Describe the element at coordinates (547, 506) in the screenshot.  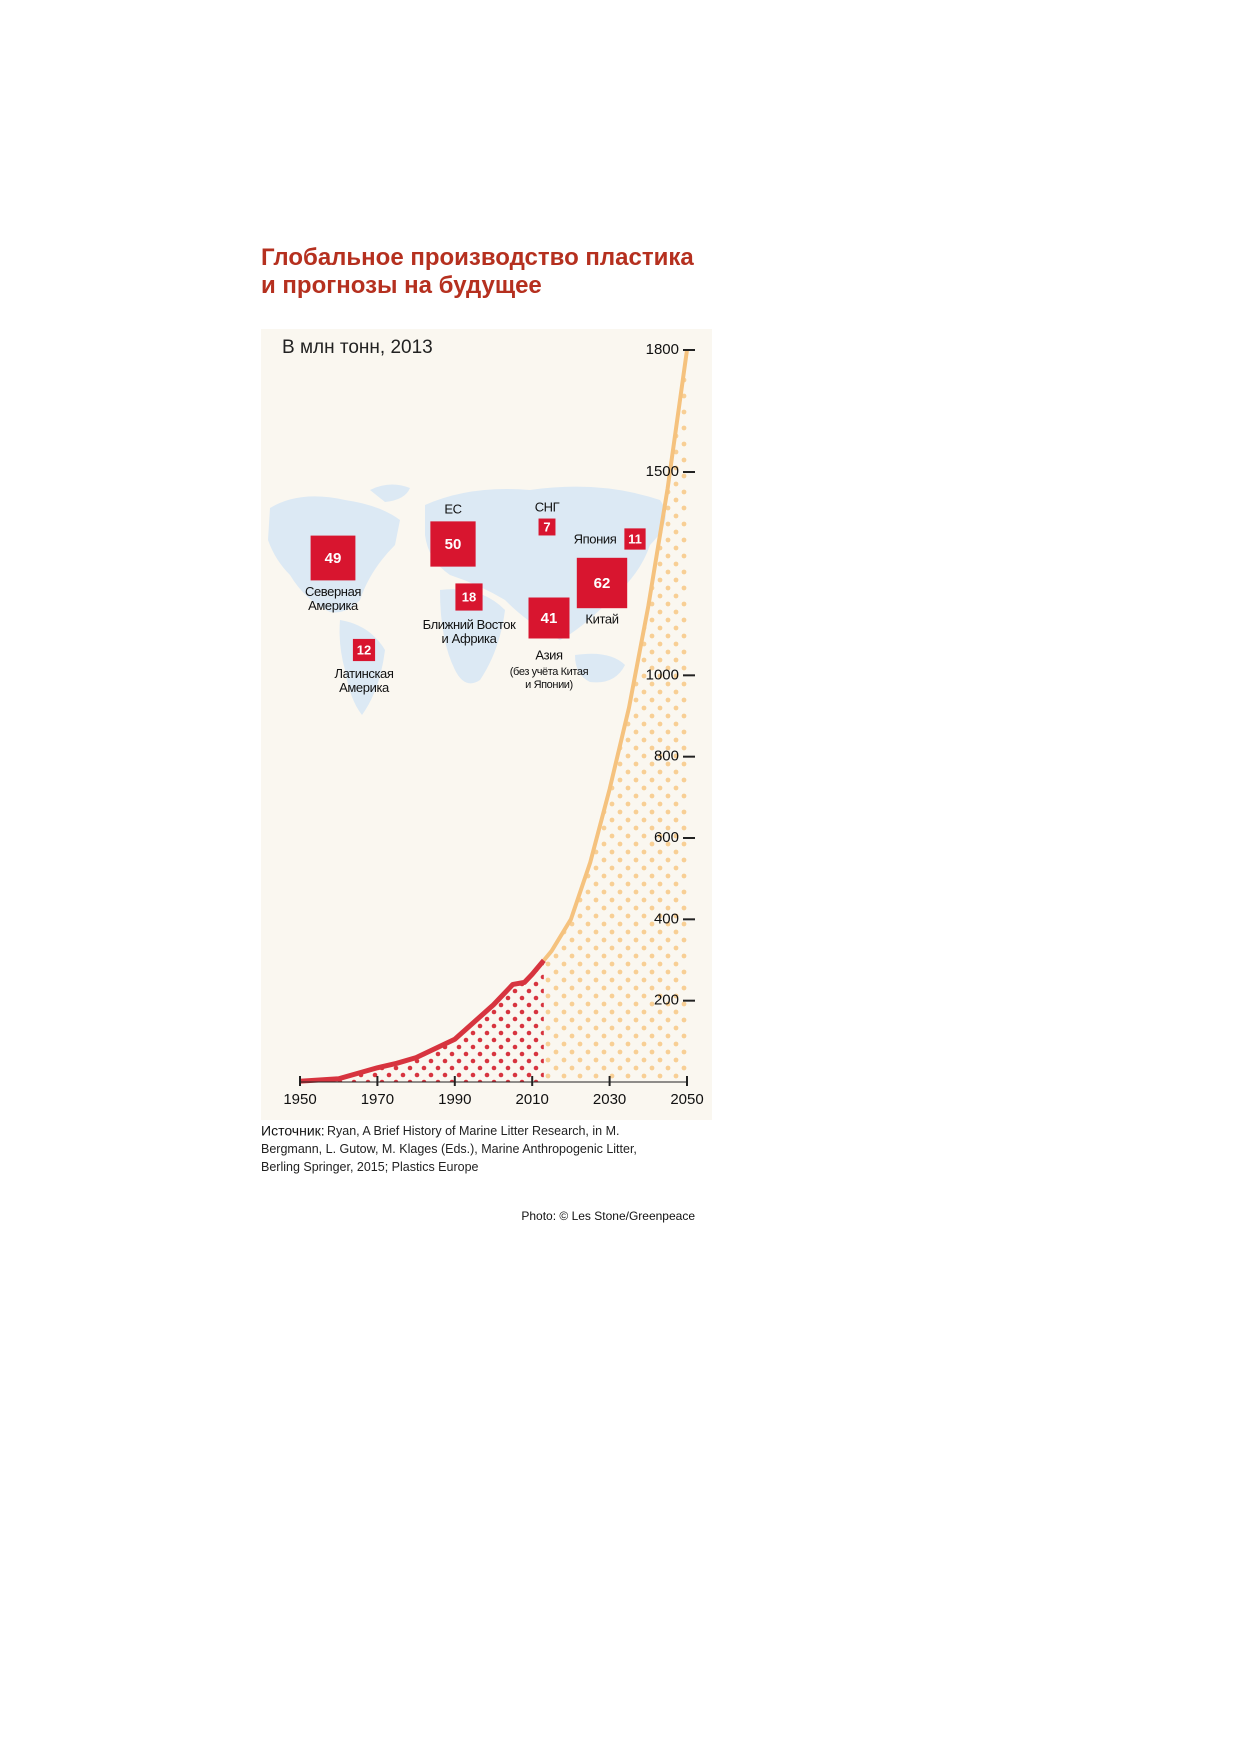
I see `region-label: СНГ` at that location.